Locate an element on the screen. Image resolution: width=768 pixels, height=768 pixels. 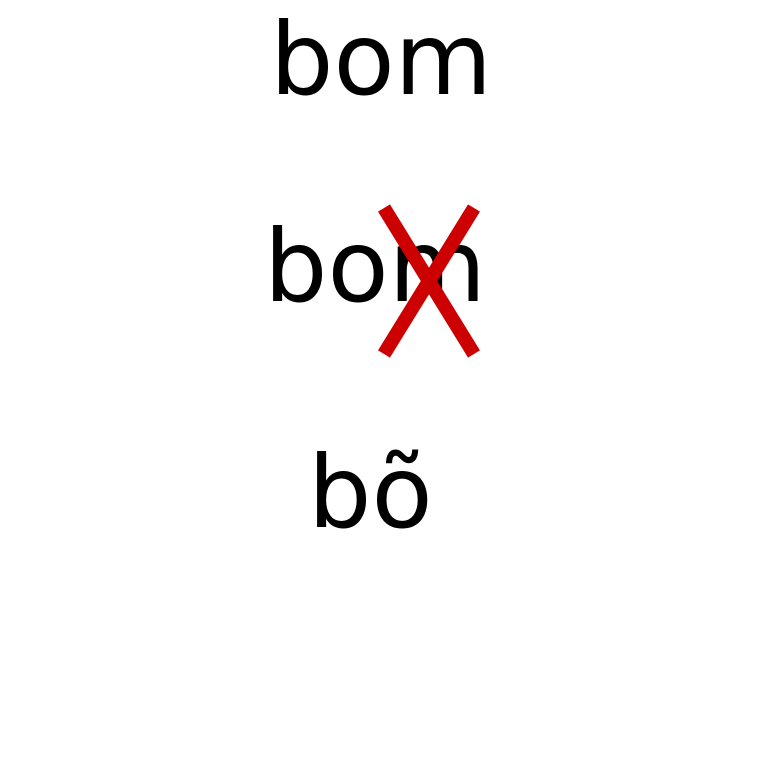
word-bom-original: bom is located at coordinates (381, 59).